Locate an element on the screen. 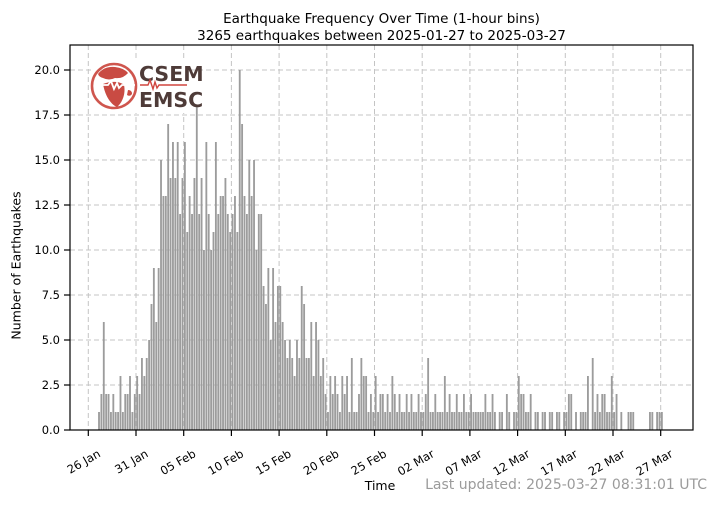  x-axis-label: Time is located at coordinates (380, 485).